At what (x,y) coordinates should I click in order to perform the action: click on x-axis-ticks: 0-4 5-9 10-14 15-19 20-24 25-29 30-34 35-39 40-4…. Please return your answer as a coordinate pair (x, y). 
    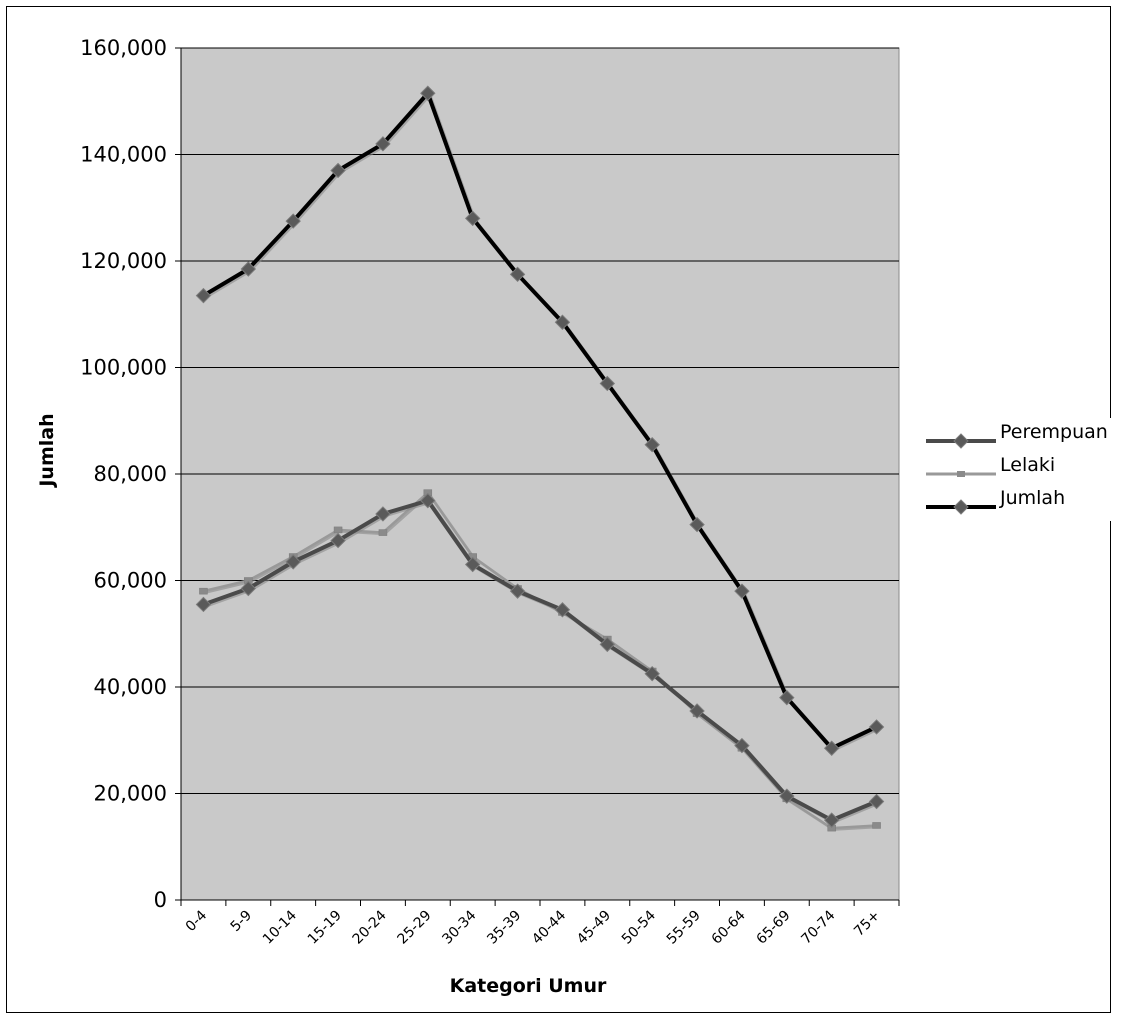
    Looking at the image, I should click on (540, 924).